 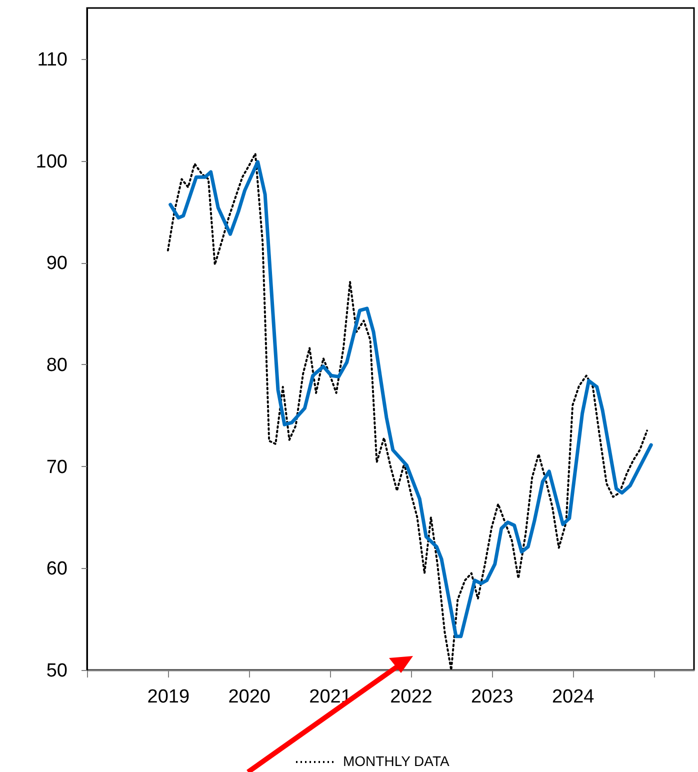 I want to click on x-tick-label: 2022, so click(x=411, y=697).